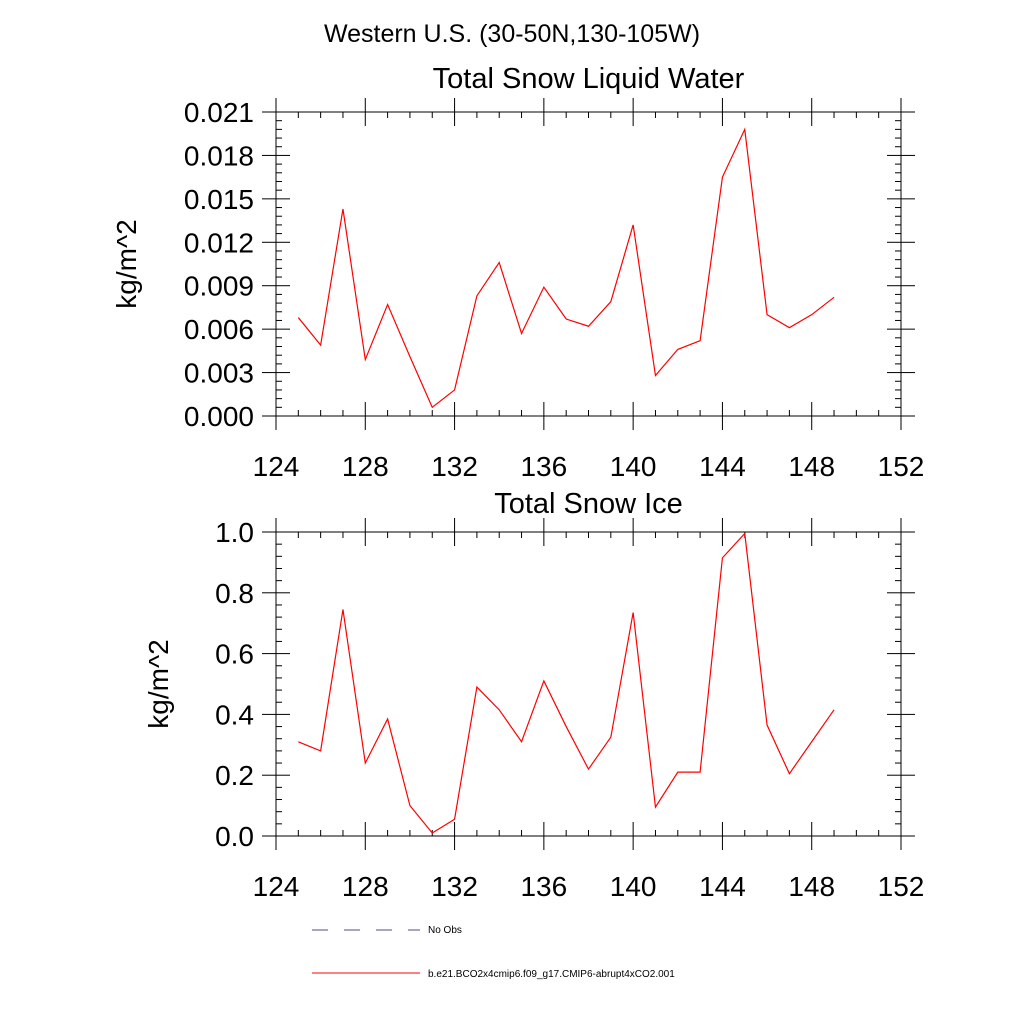  I want to click on y-tick-label: 0.009, so click(219, 286).